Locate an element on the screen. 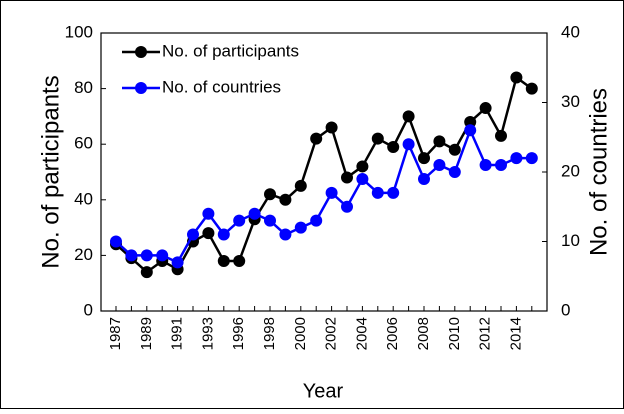 The image size is (624, 414). y-tick-label: 20 is located at coordinates (83, 254).